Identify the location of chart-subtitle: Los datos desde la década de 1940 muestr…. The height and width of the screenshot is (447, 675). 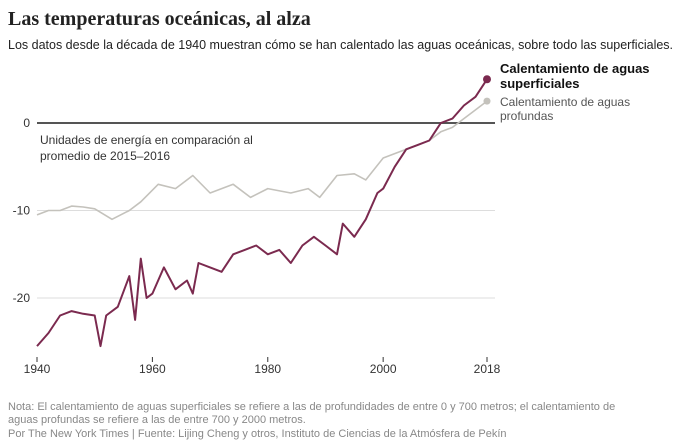
(341, 45).